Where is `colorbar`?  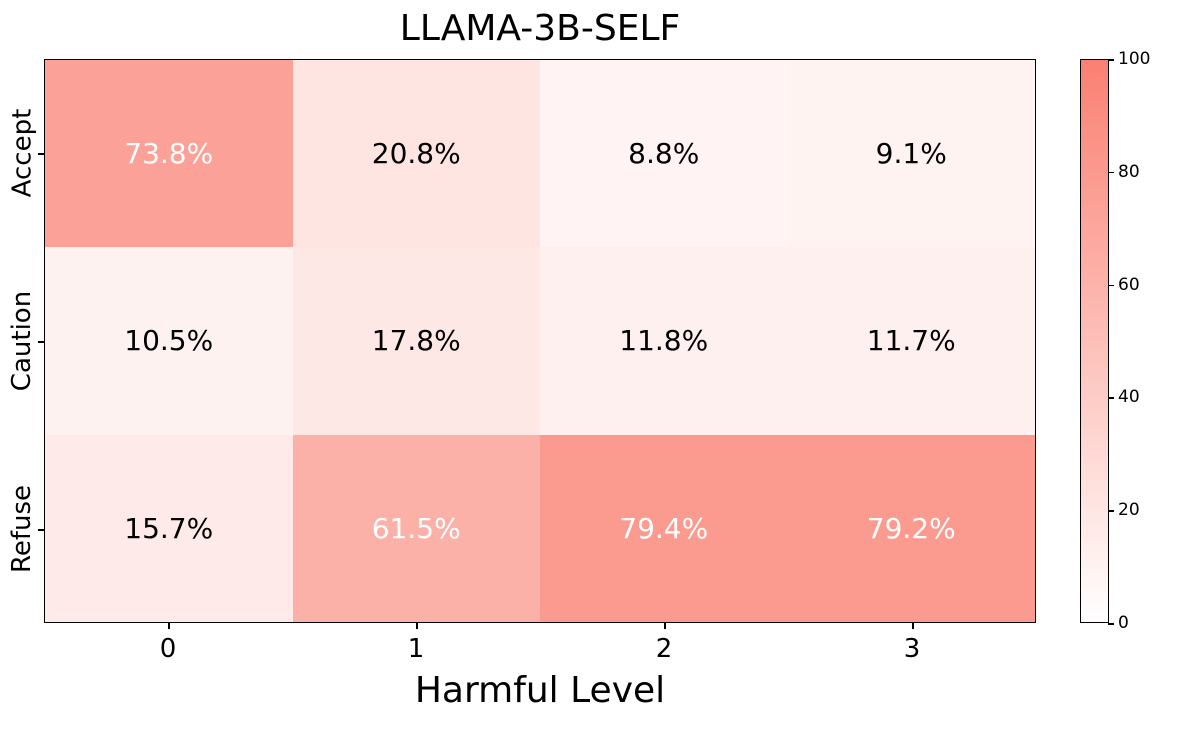
colorbar is located at coordinates (1094, 341).